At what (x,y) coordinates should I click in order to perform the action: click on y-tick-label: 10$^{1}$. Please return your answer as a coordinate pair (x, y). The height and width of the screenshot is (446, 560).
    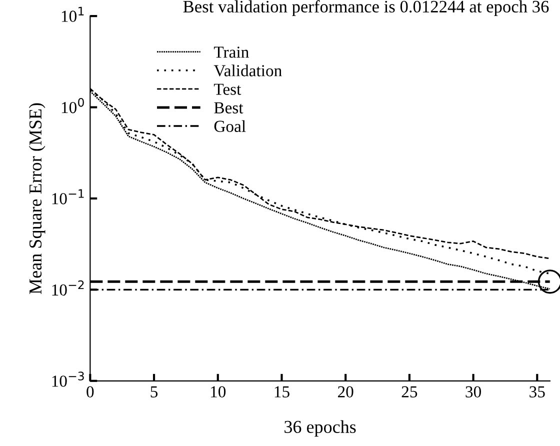
    Looking at the image, I should click on (73, 14).